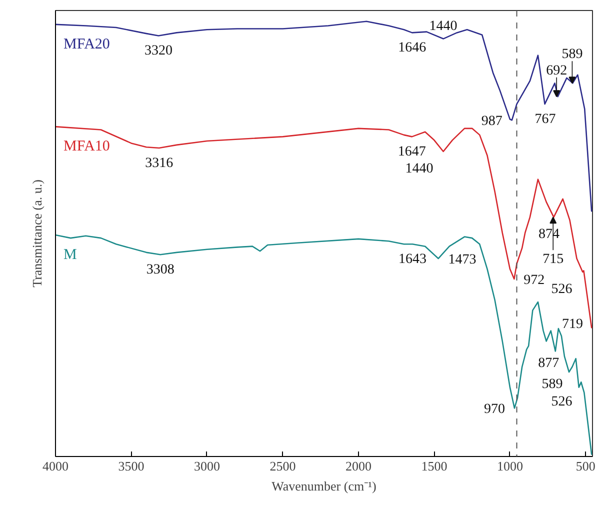 The width and height of the screenshot is (600, 516). Describe the element at coordinates (324, 486) in the screenshot. I see `x-axis-title: Wavenumber (cm⁻¹)` at that location.